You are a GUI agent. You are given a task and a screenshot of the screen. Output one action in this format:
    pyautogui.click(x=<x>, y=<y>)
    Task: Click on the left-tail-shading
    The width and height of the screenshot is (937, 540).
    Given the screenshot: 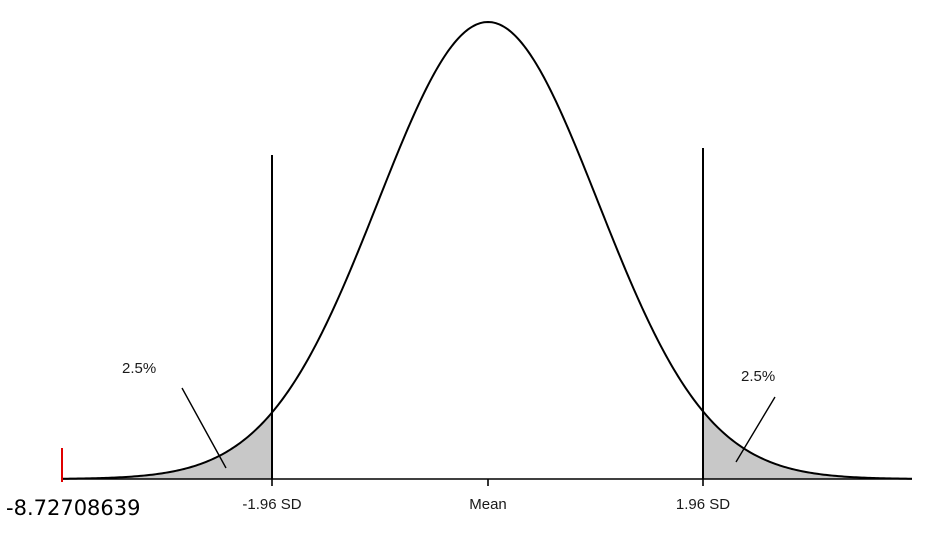 What is the action you would take?
    pyautogui.click(x=167, y=445)
    